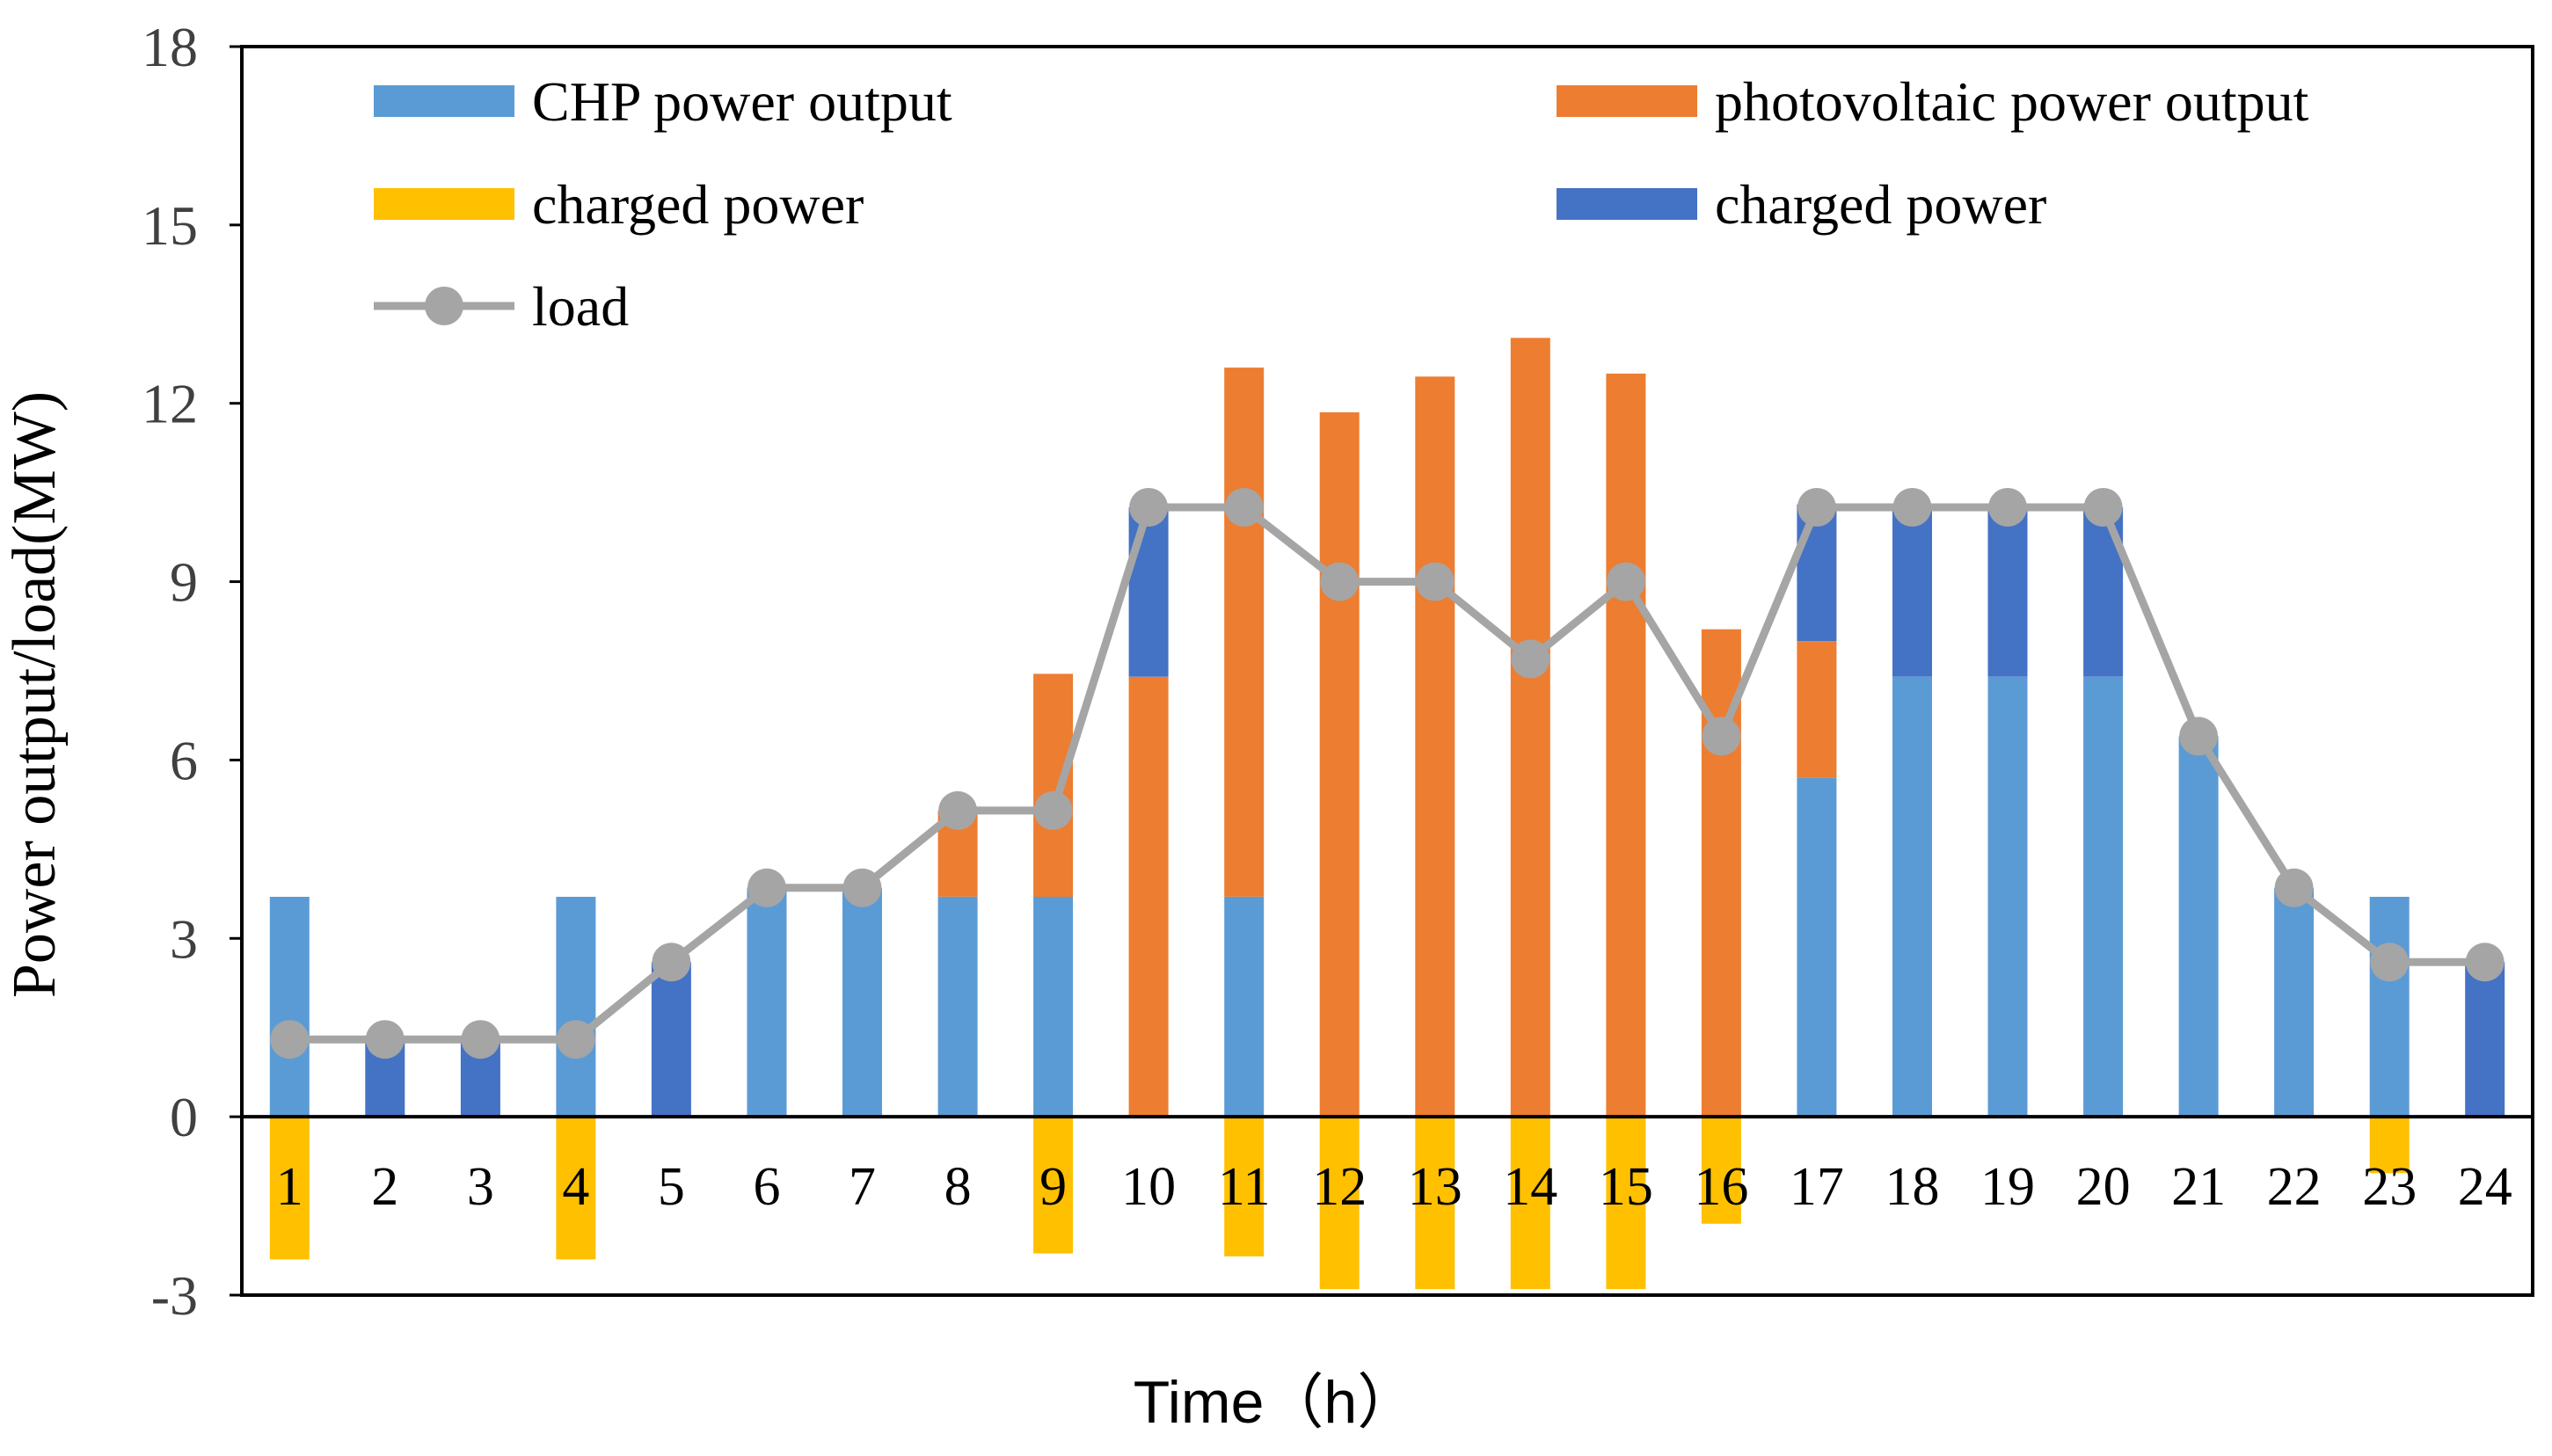 This screenshot has height=1456, width=2552. Describe the element at coordinates (1339, 764) in the screenshot. I see `bar-2-h12` at that location.